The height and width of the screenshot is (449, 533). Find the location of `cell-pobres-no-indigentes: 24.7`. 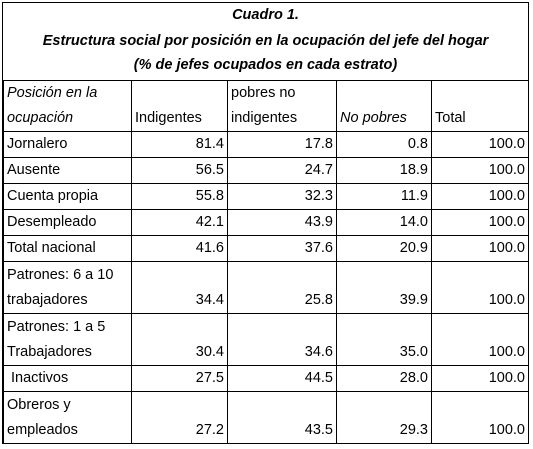

cell-pobres-no-indigentes: 24.7 is located at coordinates (282, 170).